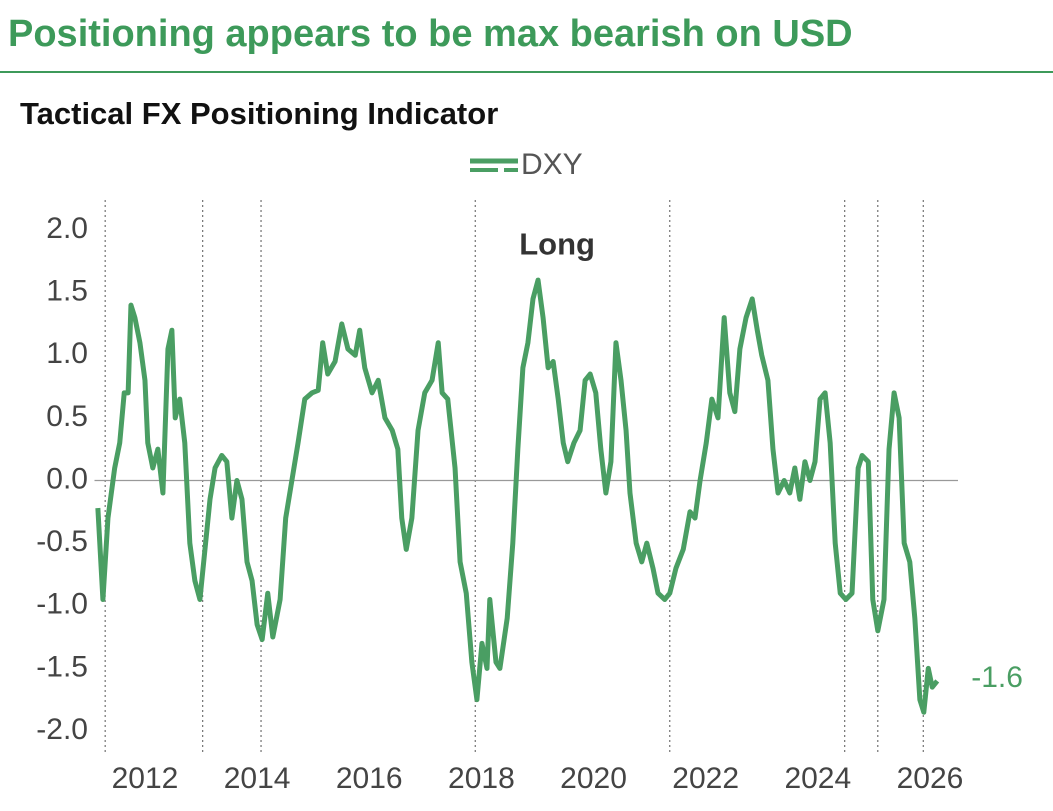 The width and height of the screenshot is (1053, 811). Describe the element at coordinates (705, 778) in the screenshot. I see `x-tick-label: 2022` at that location.